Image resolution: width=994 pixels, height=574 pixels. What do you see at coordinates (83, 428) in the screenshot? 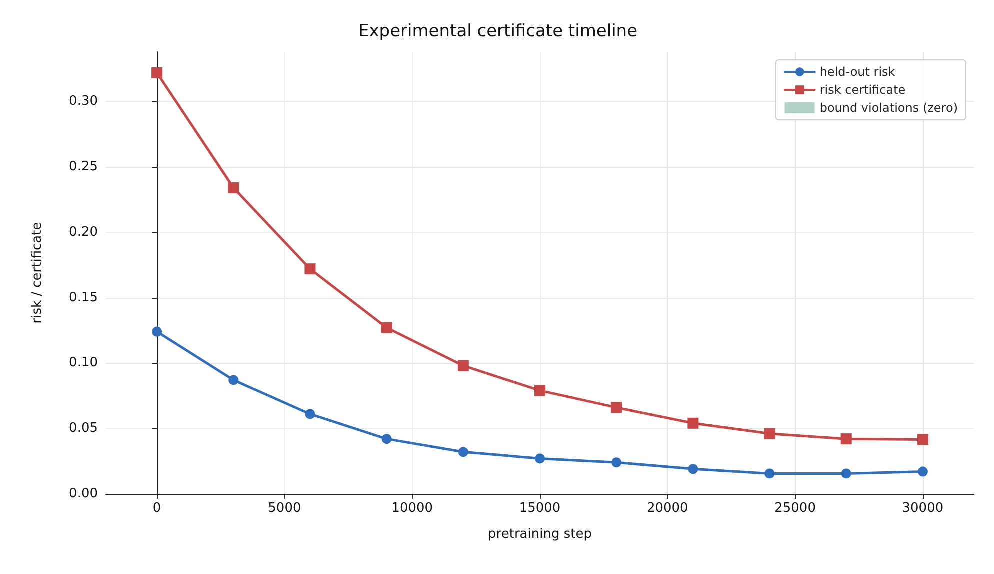
I see `y-tick-label: 0.05` at bounding box center [83, 428].